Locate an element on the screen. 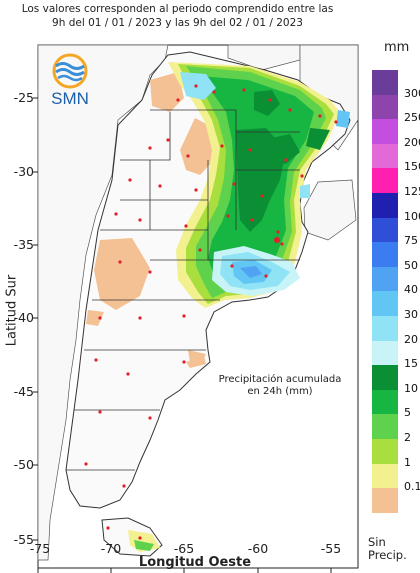 The image size is (420, 573). smn-logo: SMN is located at coordinates (70, 80).